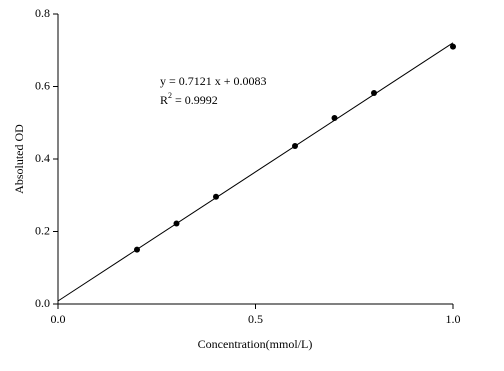  What do you see at coordinates (19, 159) in the screenshot?
I see `y-axis-label: Absoluted OD` at bounding box center [19, 159].